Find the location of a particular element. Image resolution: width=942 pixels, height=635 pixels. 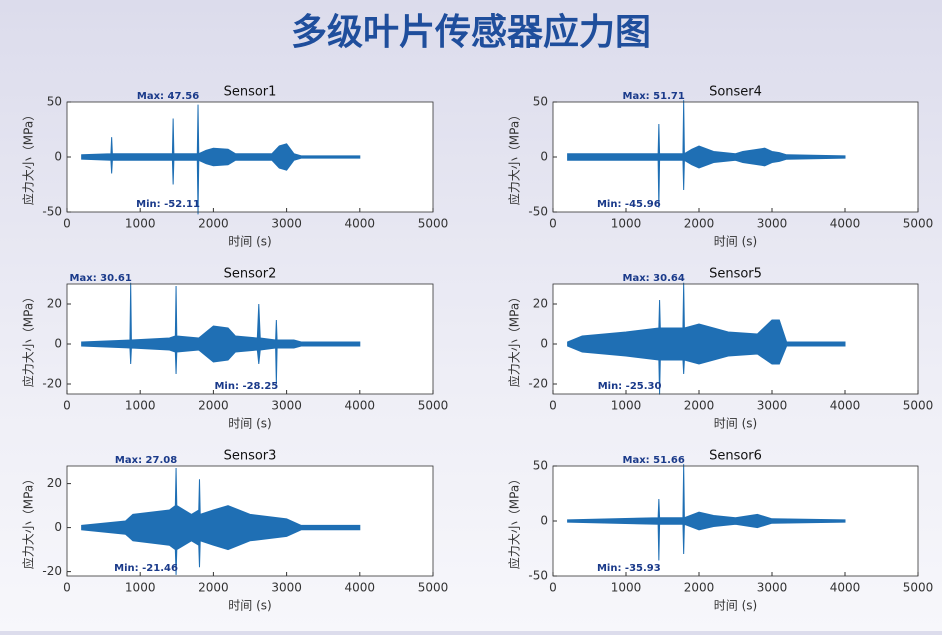

min-annotation: Min: -35.93 is located at coordinates (629, 568).